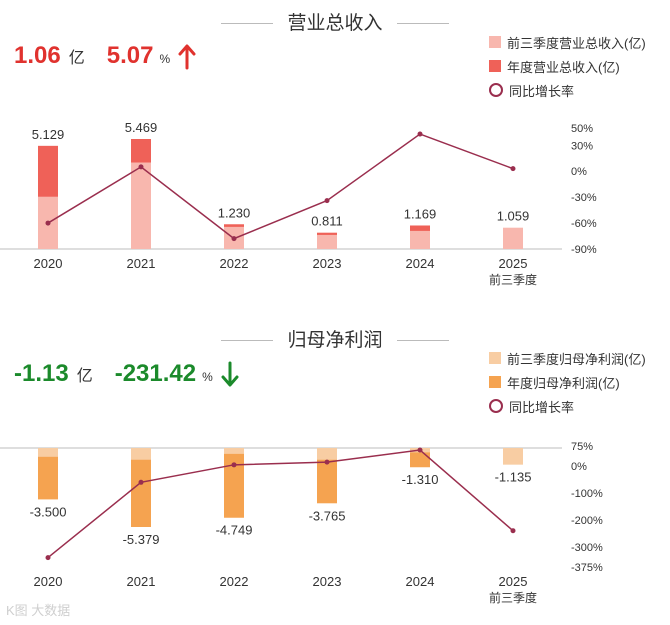 Image resolution: width=670 pixels, height=625 pixels. I want to click on bar-data-label: -4.749, so click(234, 530).